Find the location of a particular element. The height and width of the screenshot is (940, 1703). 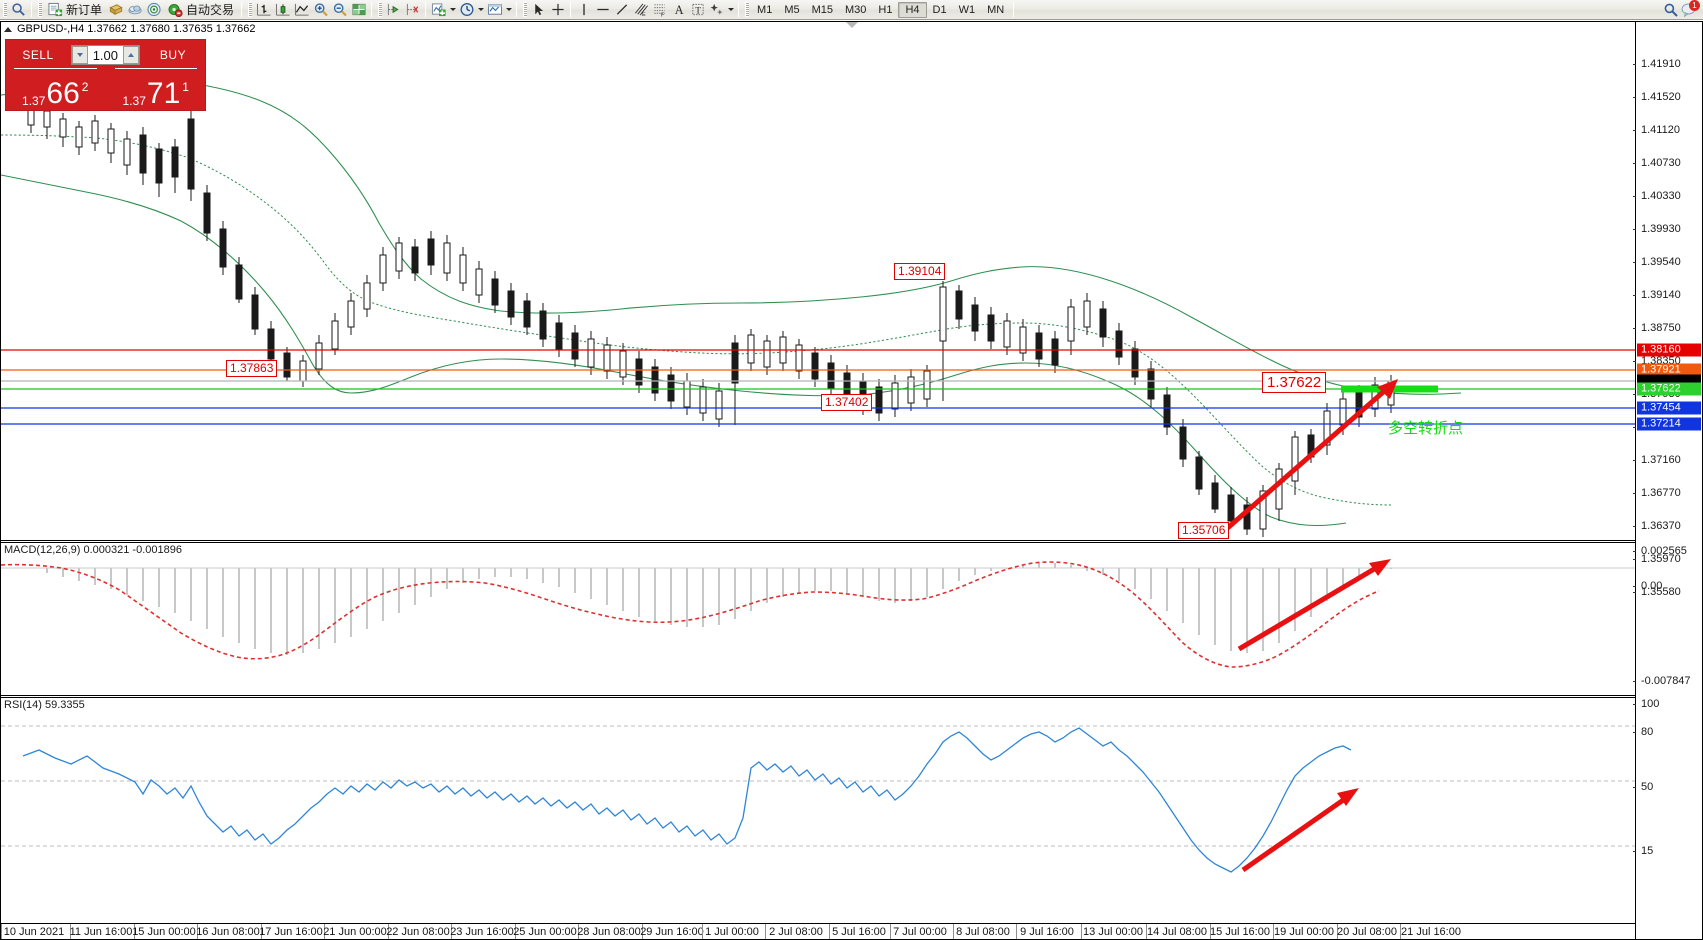

search-icon is located at coordinates (1670, 10).